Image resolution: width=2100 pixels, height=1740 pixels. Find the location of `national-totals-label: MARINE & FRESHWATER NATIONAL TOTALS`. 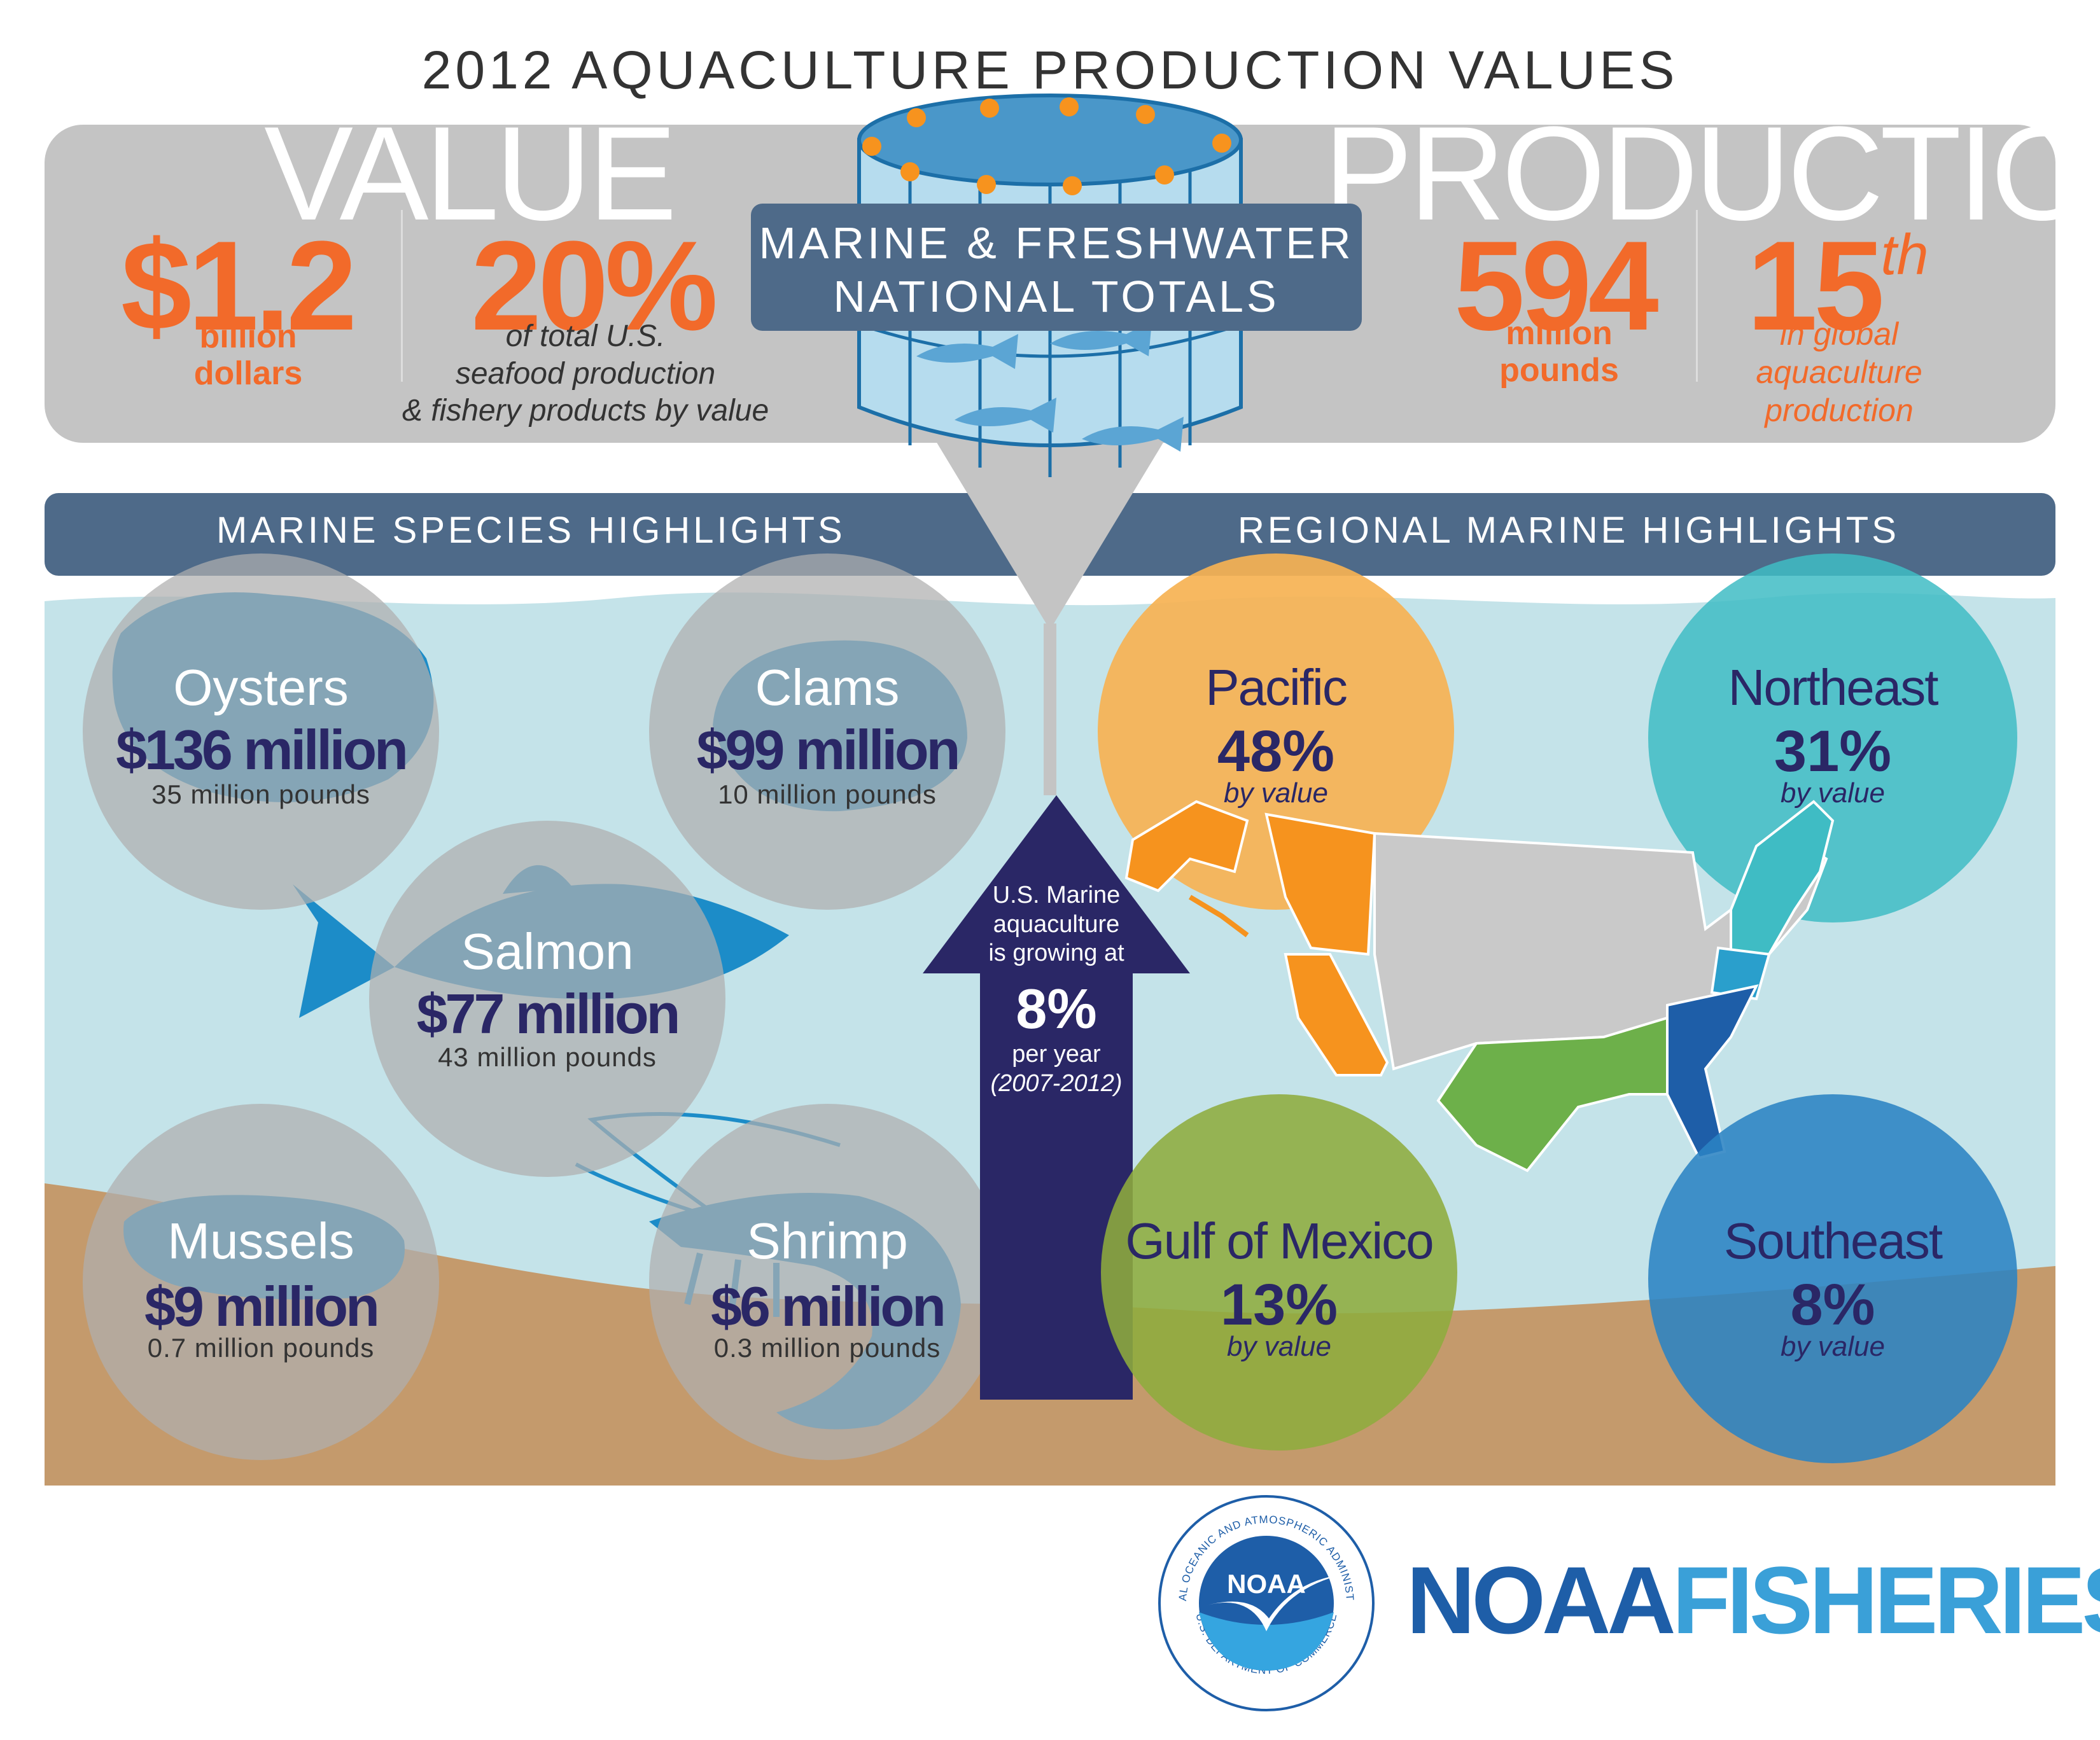

national-totals-label: MARINE & FRESHWATER NATIONAL TOTALS is located at coordinates (1056, 269).